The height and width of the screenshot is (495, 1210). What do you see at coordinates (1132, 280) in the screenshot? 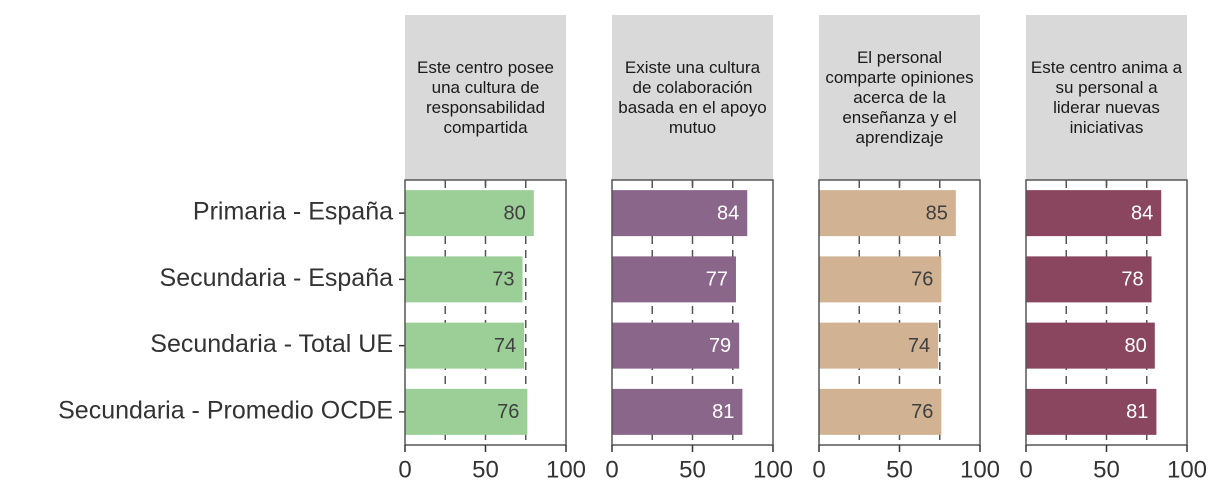
I see `value-label: 78` at bounding box center [1132, 280].